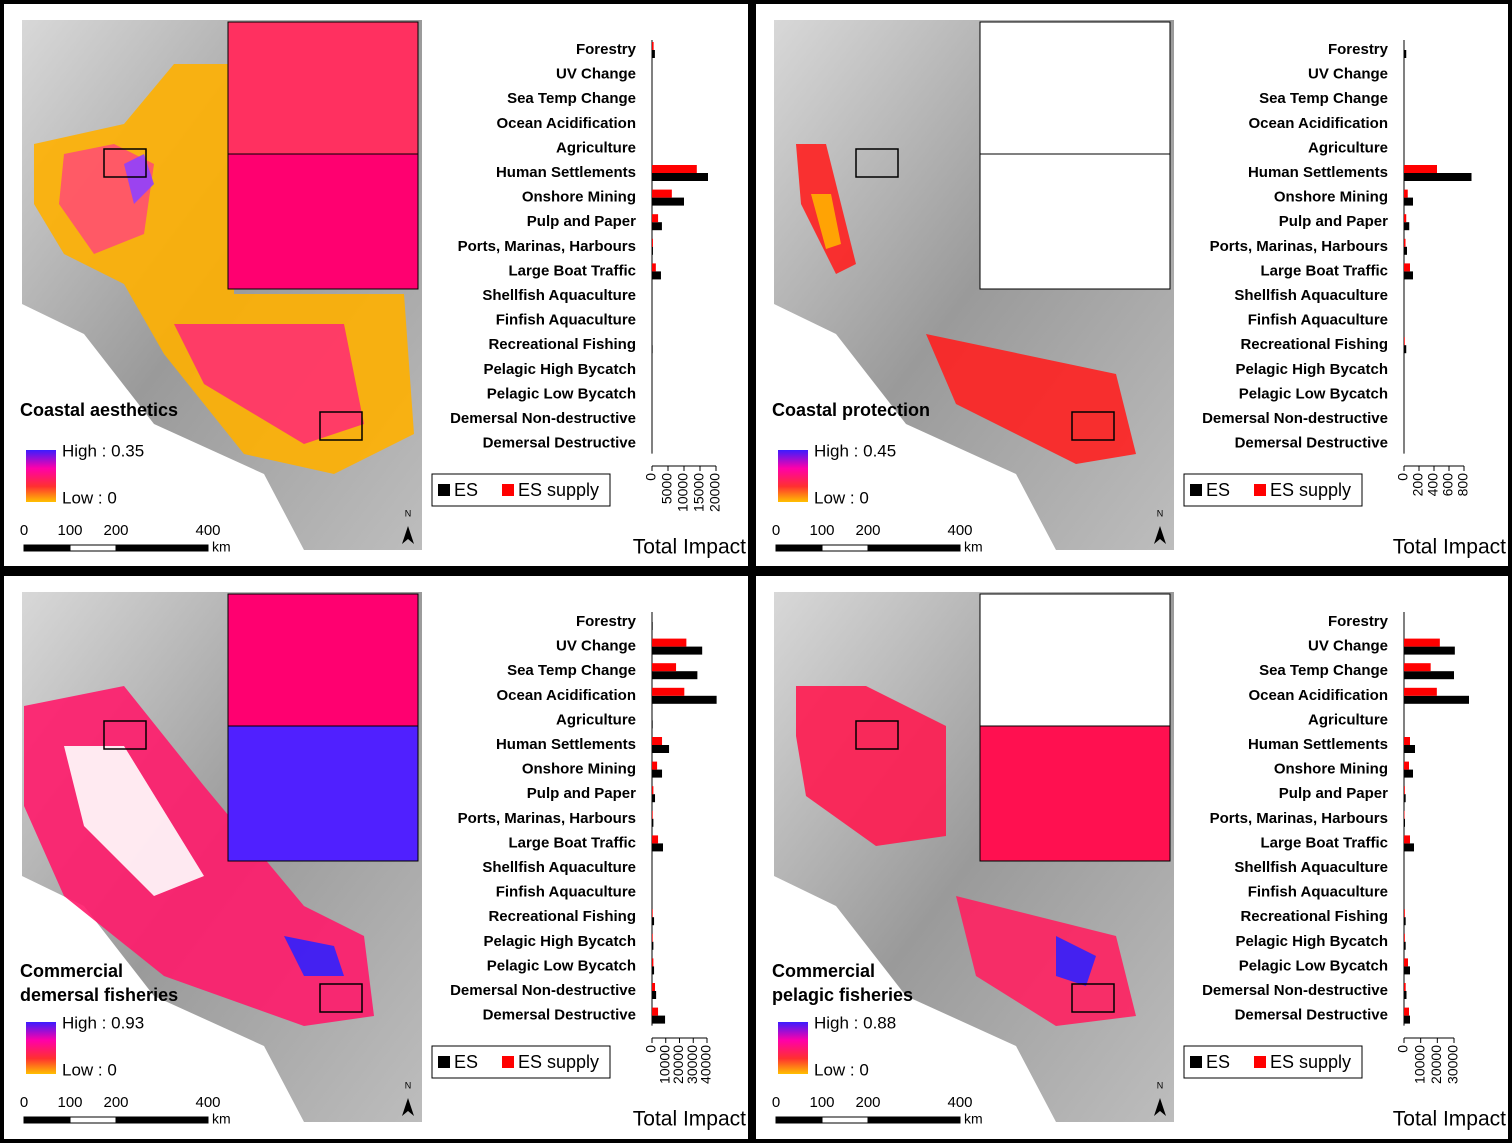 The width and height of the screenshot is (1512, 1148). What do you see at coordinates (1436, 1064) in the screenshot?
I see `x-tick-label: 20000` at bounding box center [1436, 1064].